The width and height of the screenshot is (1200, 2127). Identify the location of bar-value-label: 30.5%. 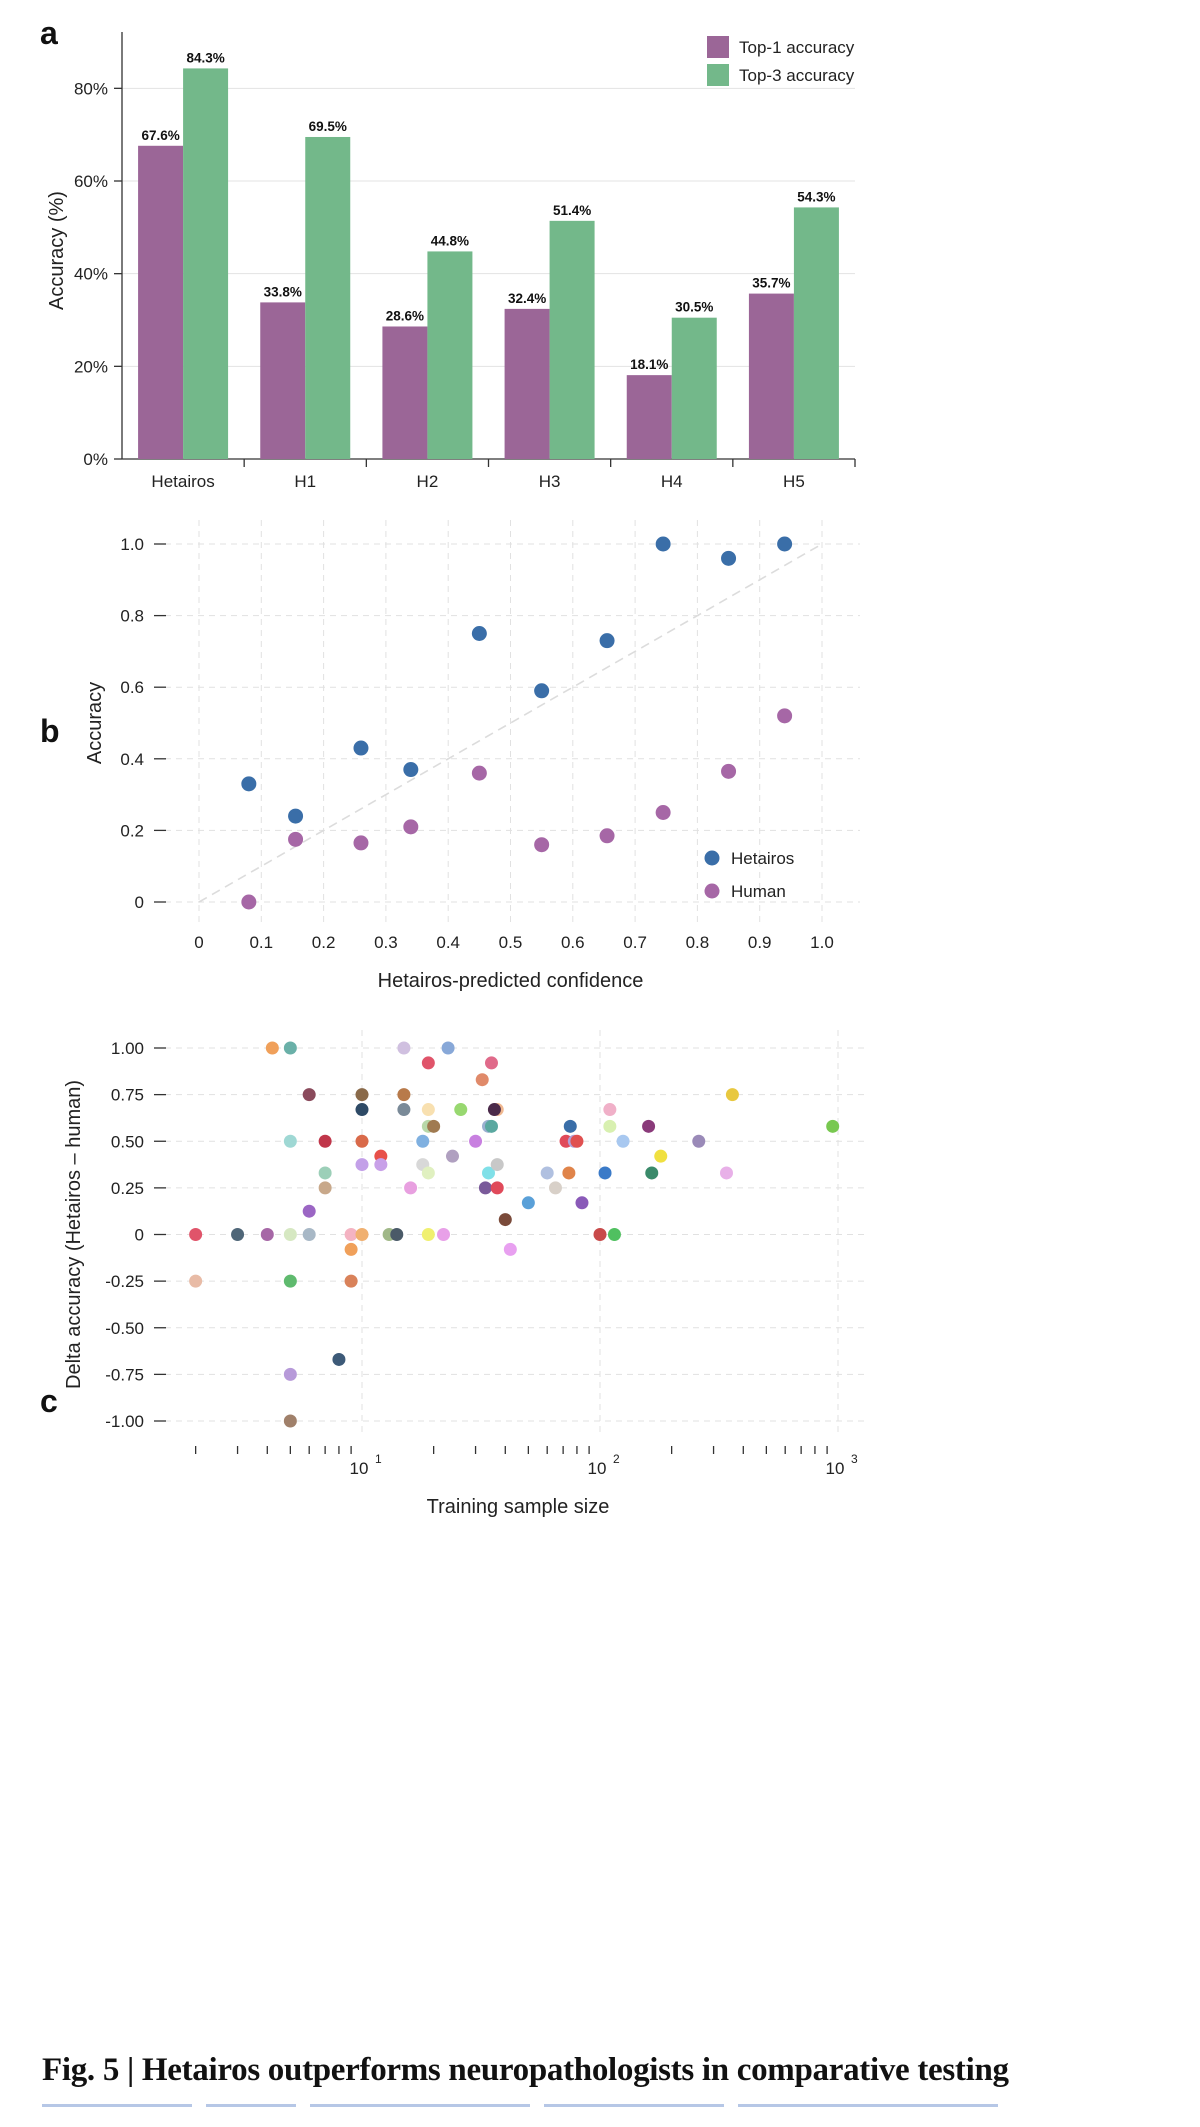
(694, 307).